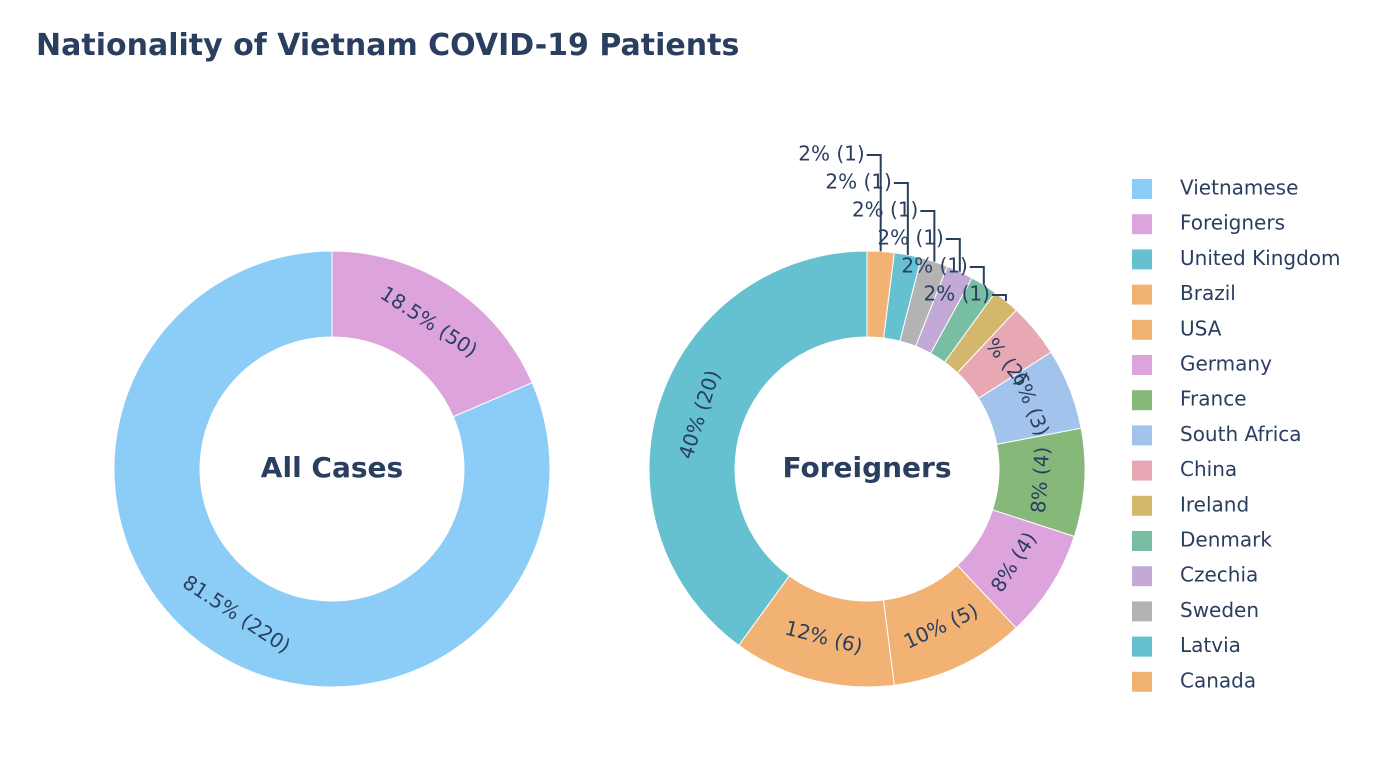 Image resolution: width=1400 pixels, height=768 pixels. Describe the element at coordinates (928, 236) in the screenshot. I see `leader-line-sweden` at that location.